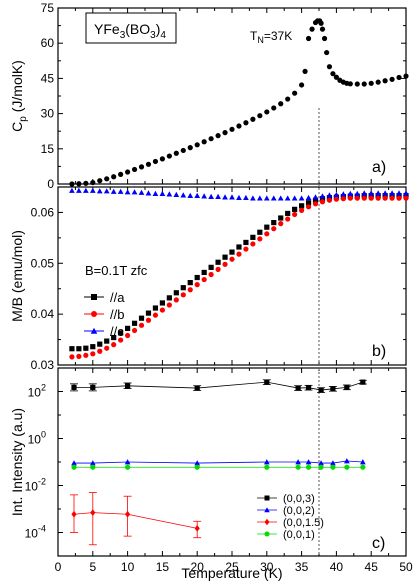 This screenshot has width=415, height=583. What do you see at coordinates (378, 543) in the screenshot?
I see `panel-c-label: c)` at bounding box center [378, 543].